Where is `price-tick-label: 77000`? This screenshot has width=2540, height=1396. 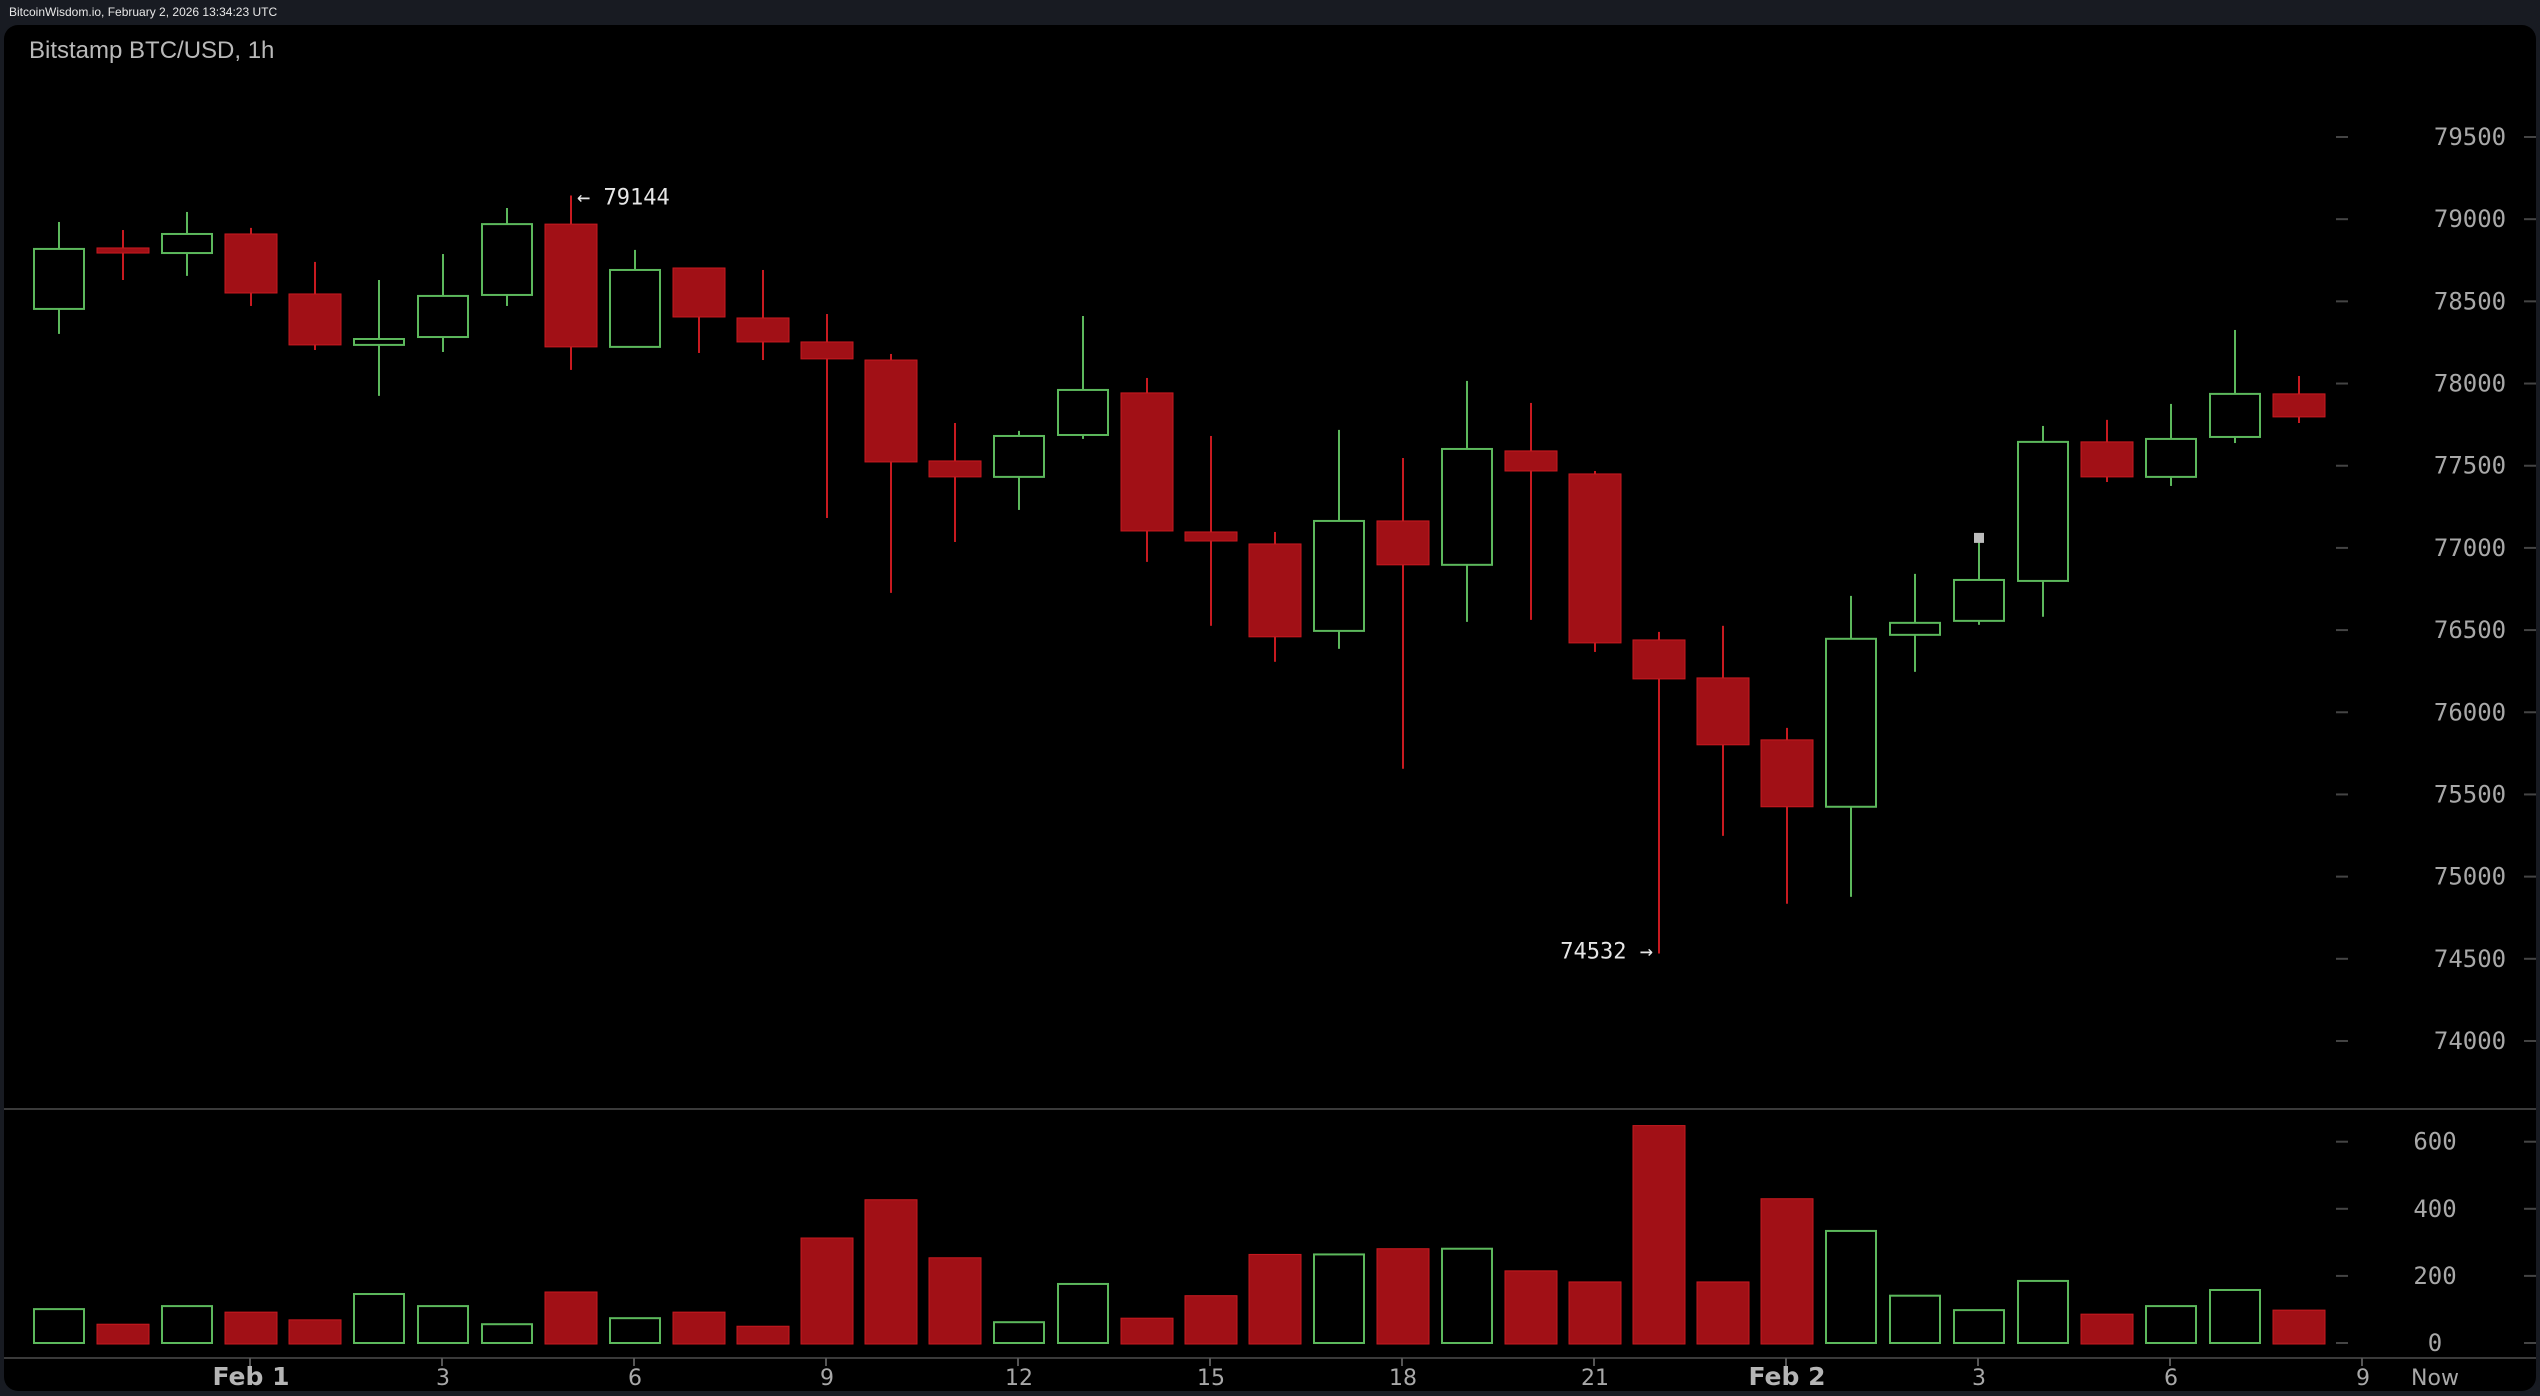 price-tick-label: 77000 is located at coordinates (2470, 548).